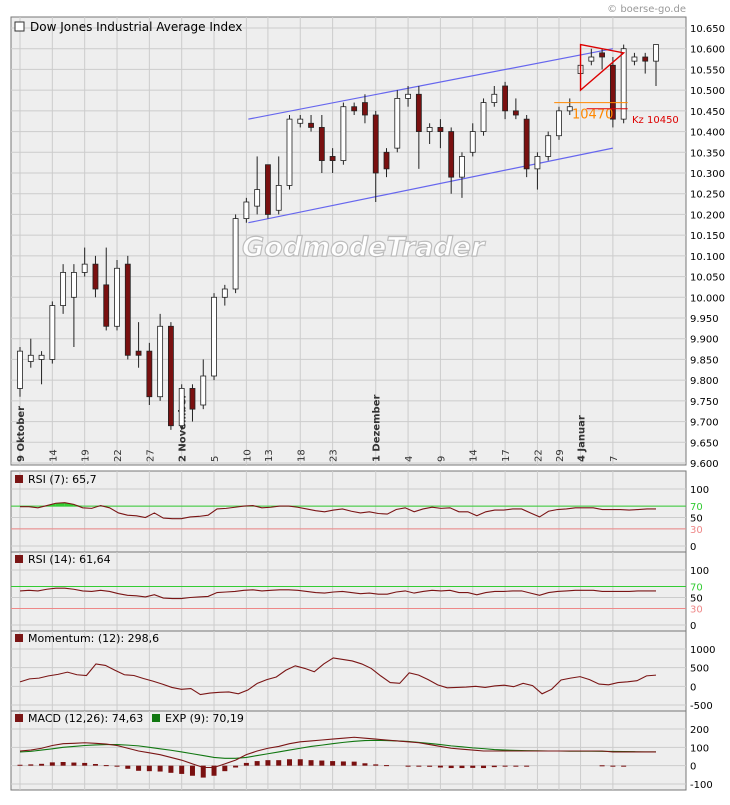 The width and height of the screenshot is (730, 805). Describe the element at coordinates (696, 610) in the screenshot. I see `rsi14-y-tick-label: 30` at that location.